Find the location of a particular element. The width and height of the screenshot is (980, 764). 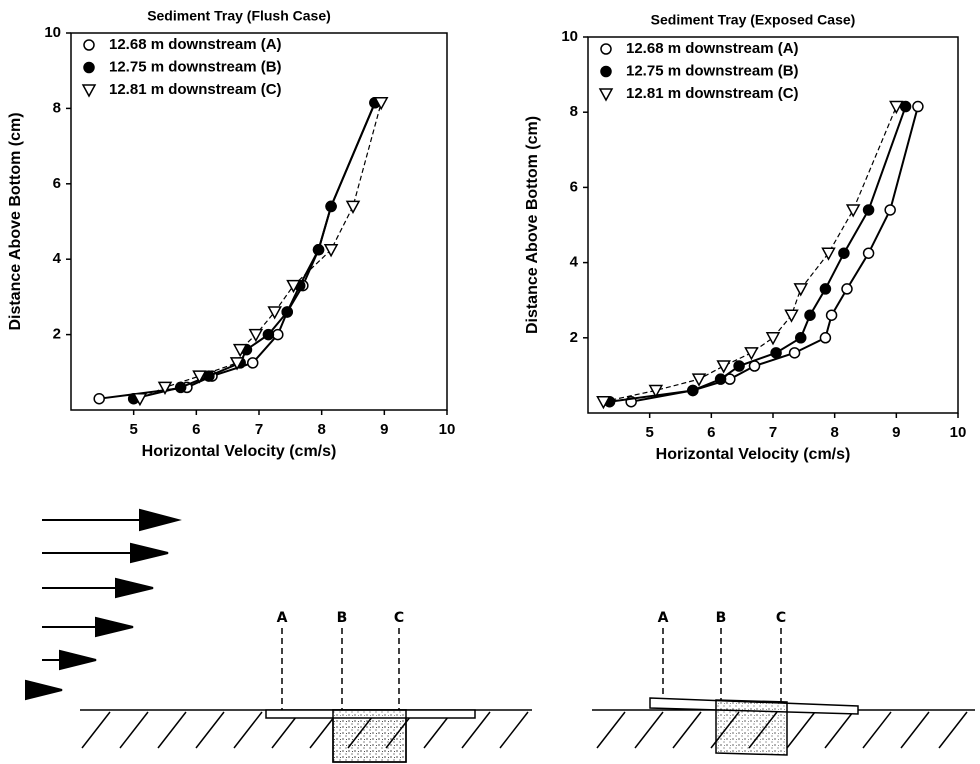

flow-arrows is located at coordinates (103, 604).